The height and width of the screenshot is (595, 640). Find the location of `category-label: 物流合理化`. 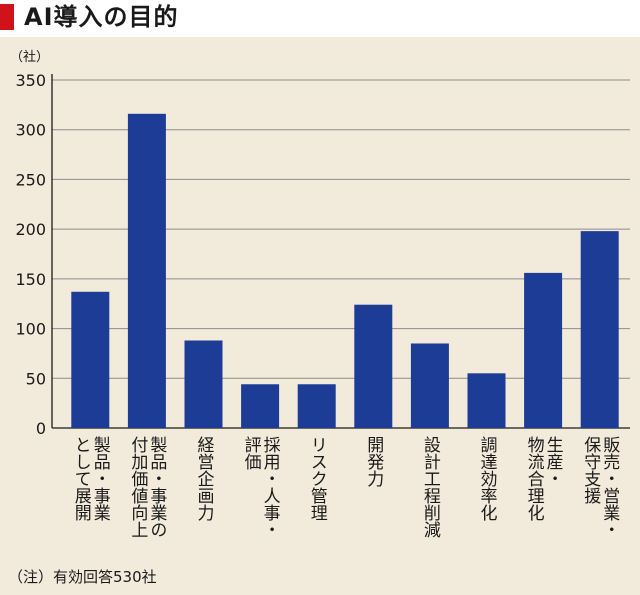

category-label: 物流合理化 is located at coordinates (534, 478).